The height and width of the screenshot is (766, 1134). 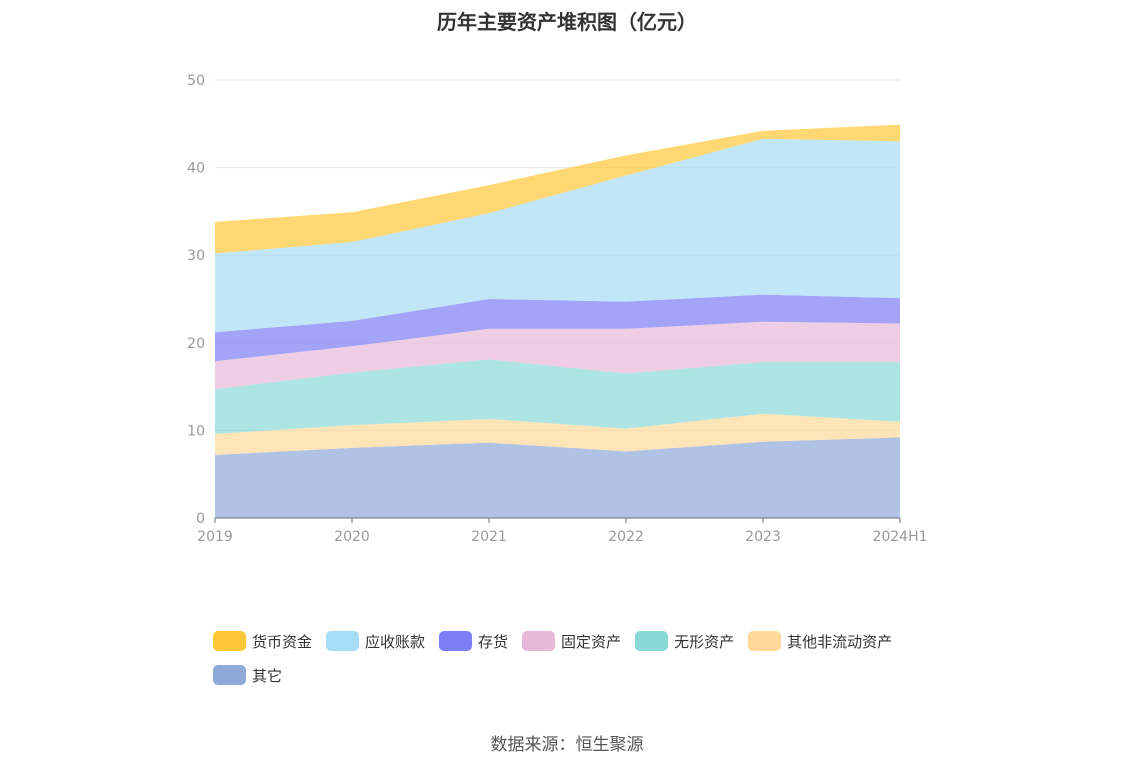 What do you see at coordinates (557, 396) in the screenshot?
I see `area-无形资产` at bounding box center [557, 396].